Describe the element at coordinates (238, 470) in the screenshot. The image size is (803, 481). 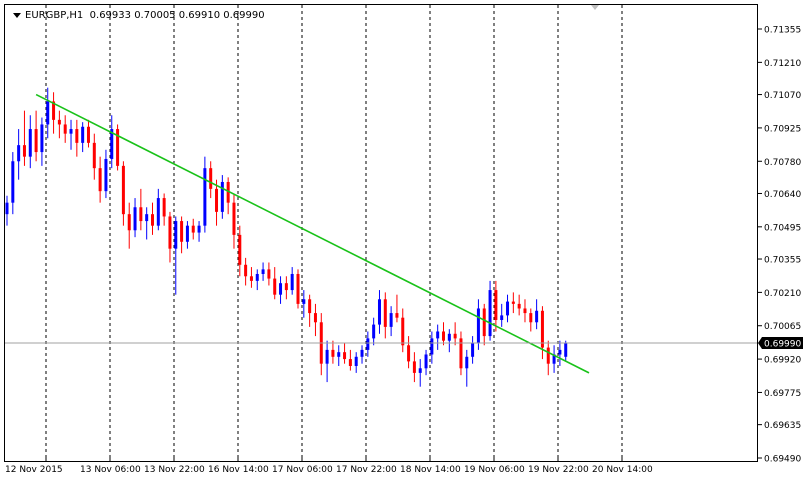
I see `time-tick-label: 16 Nov 14:00` at that location.